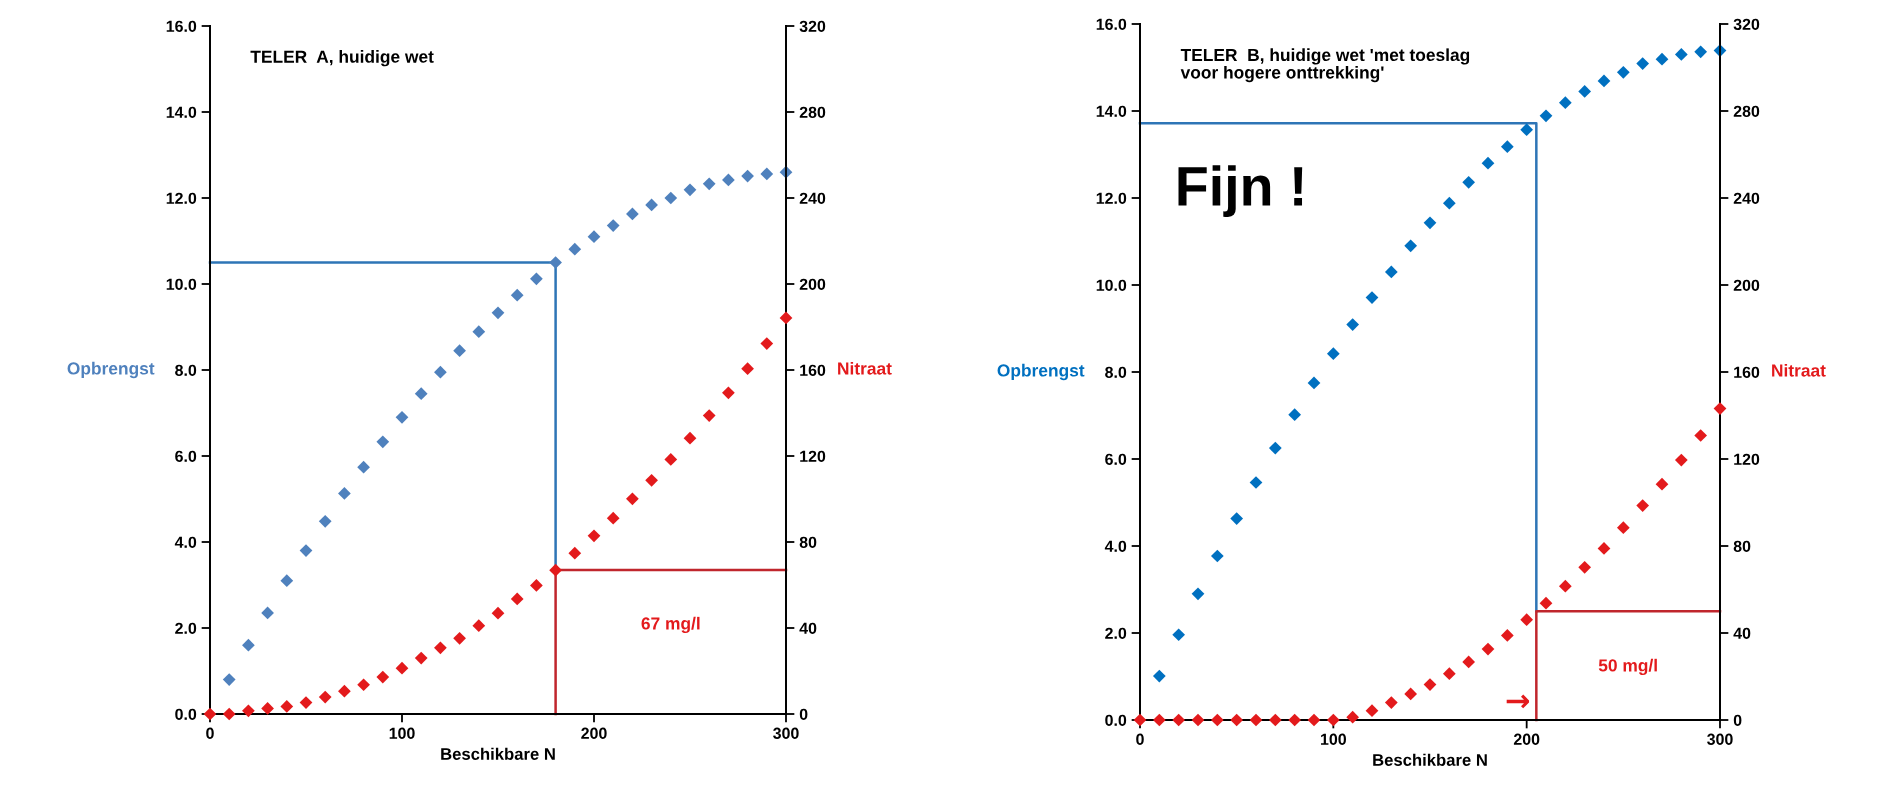 The height and width of the screenshot is (791, 1878). What do you see at coordinates (402, 733) in the screenshot?
I see `x-tick-label: 100` at bounding box center [402, 733].